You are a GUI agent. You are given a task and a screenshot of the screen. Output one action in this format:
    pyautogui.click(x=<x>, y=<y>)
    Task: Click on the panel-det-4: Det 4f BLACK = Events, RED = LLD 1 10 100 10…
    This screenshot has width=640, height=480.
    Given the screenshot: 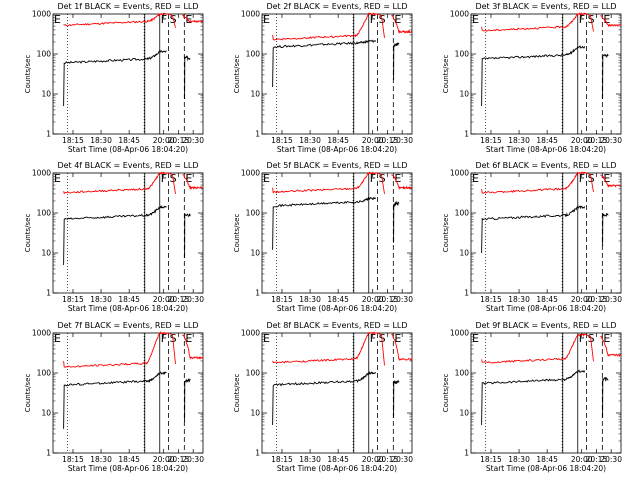 What is the action you would take?
    pyautogui.click(x=114, y=237)
    